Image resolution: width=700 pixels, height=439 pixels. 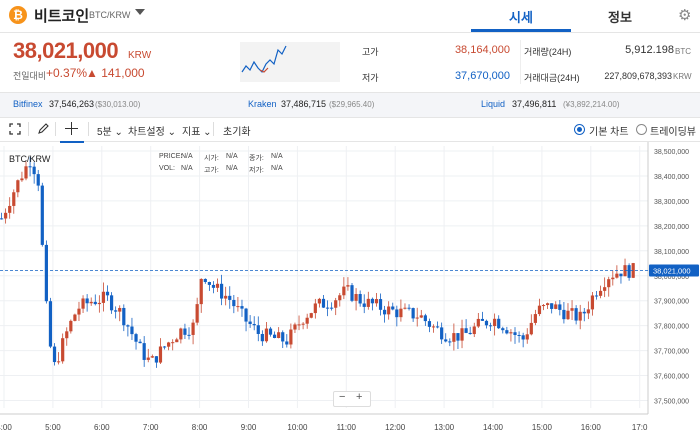 I want to click on zoom-in-button: +, so click(x=359, y=397).